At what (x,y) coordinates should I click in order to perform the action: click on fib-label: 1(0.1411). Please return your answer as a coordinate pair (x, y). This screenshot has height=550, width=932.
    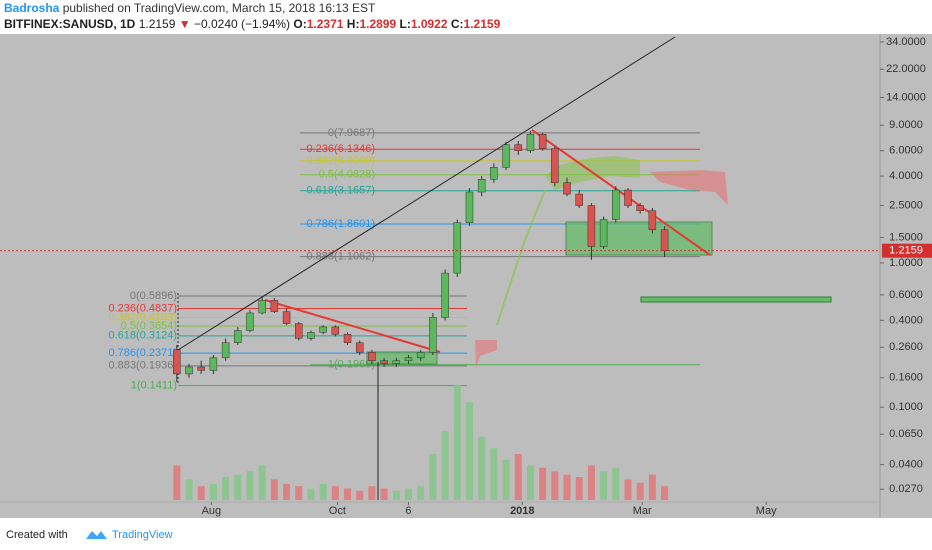
    Looking at the image, I should click on (154, 386).